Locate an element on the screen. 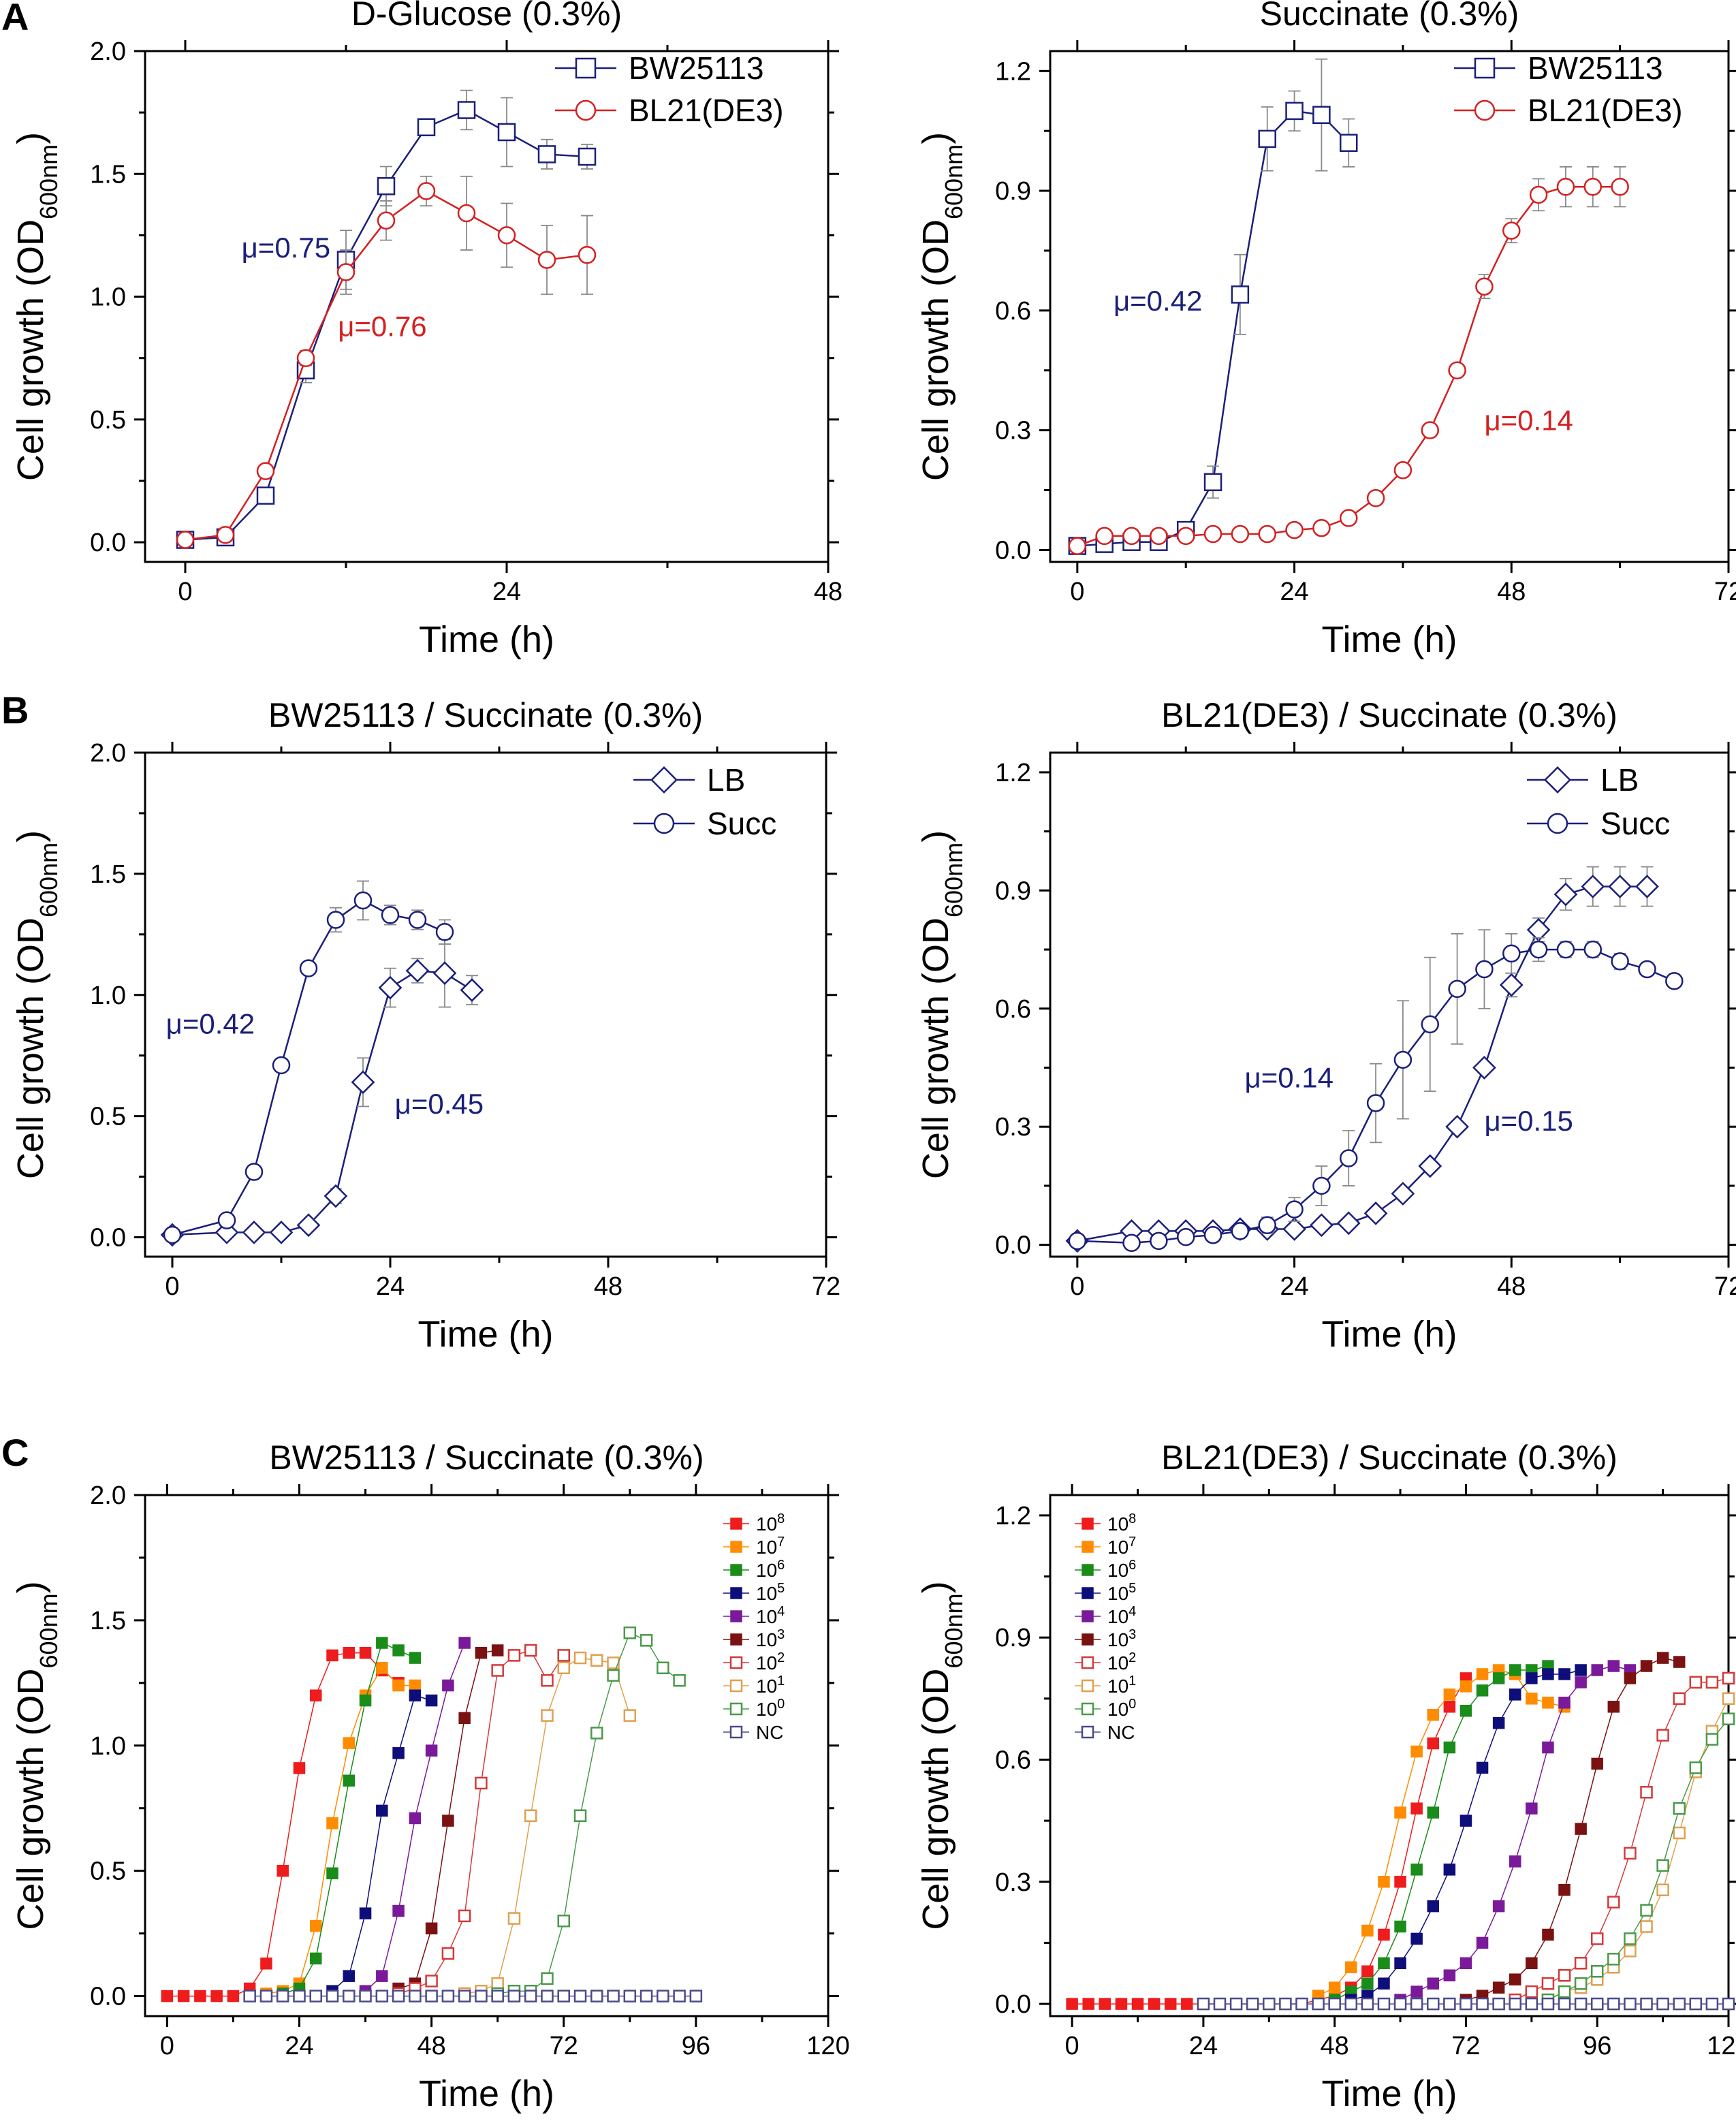  y-tick-label: 0.9 is located at coordinates (1013, 1638).